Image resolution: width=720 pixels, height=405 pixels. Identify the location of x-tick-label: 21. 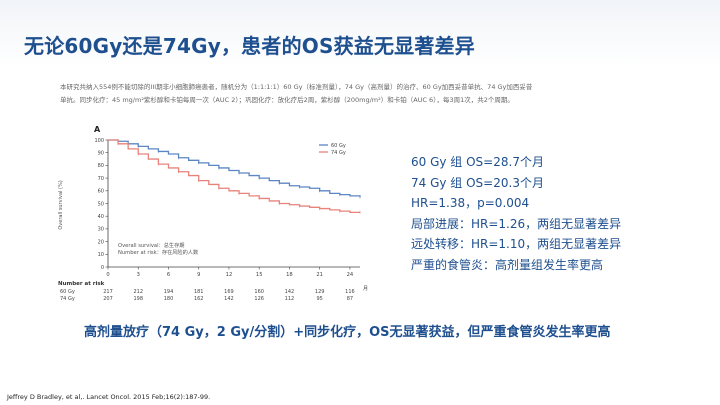
(319, 275).